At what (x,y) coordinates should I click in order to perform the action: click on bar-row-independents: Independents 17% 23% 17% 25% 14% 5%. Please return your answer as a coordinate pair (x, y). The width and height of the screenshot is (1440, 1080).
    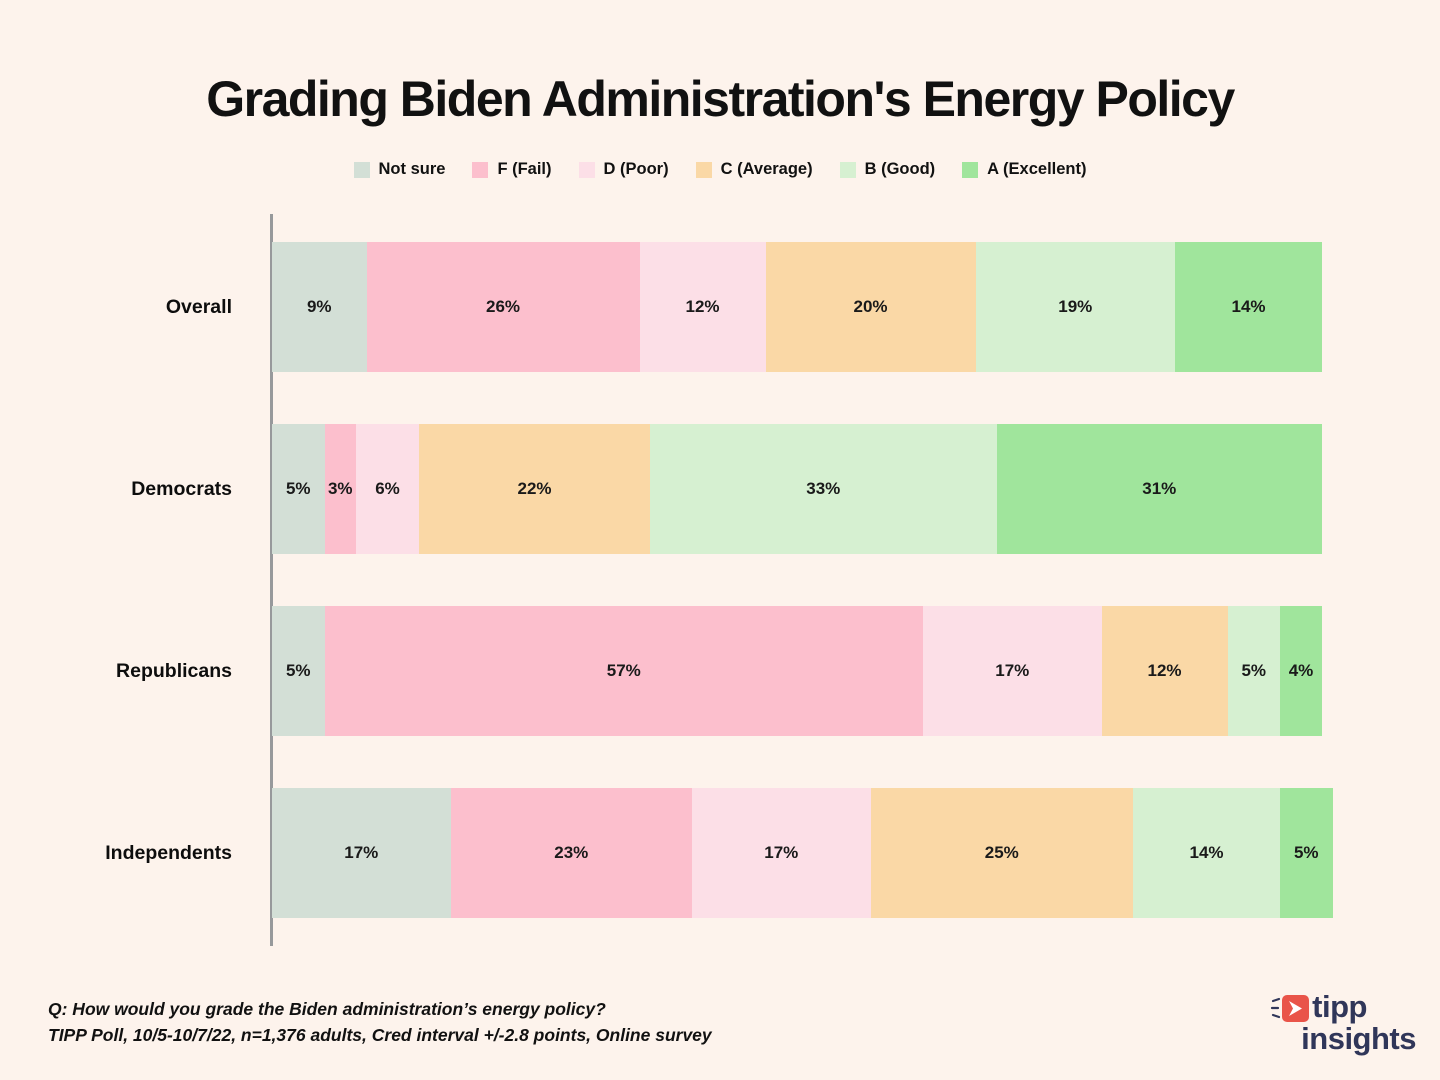
    Looking at the image, I should click on (666, 853).